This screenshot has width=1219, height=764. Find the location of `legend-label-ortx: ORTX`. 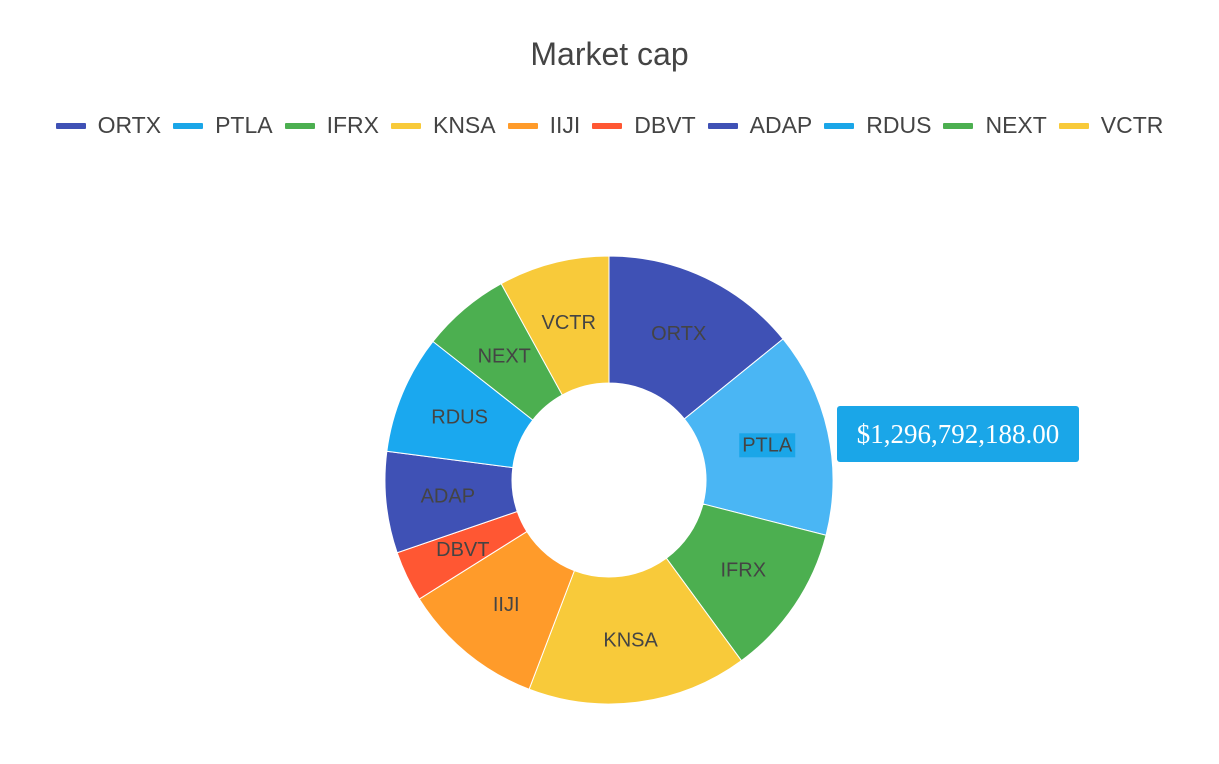

legend-label-ortx: ORTX is located at coordinates (129, 125).